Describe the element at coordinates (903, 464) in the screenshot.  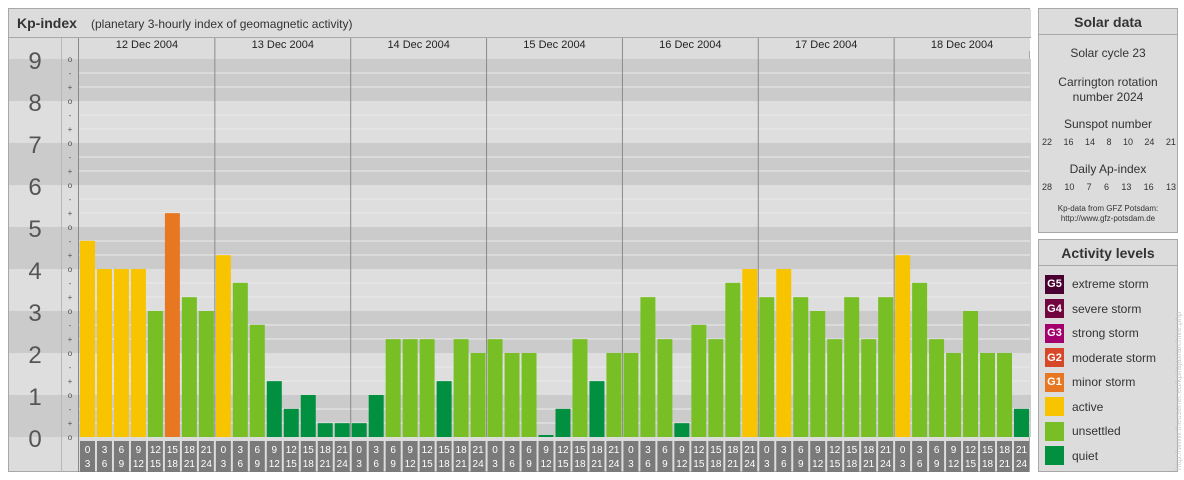
I see `interval-end-label: 3` at that location.